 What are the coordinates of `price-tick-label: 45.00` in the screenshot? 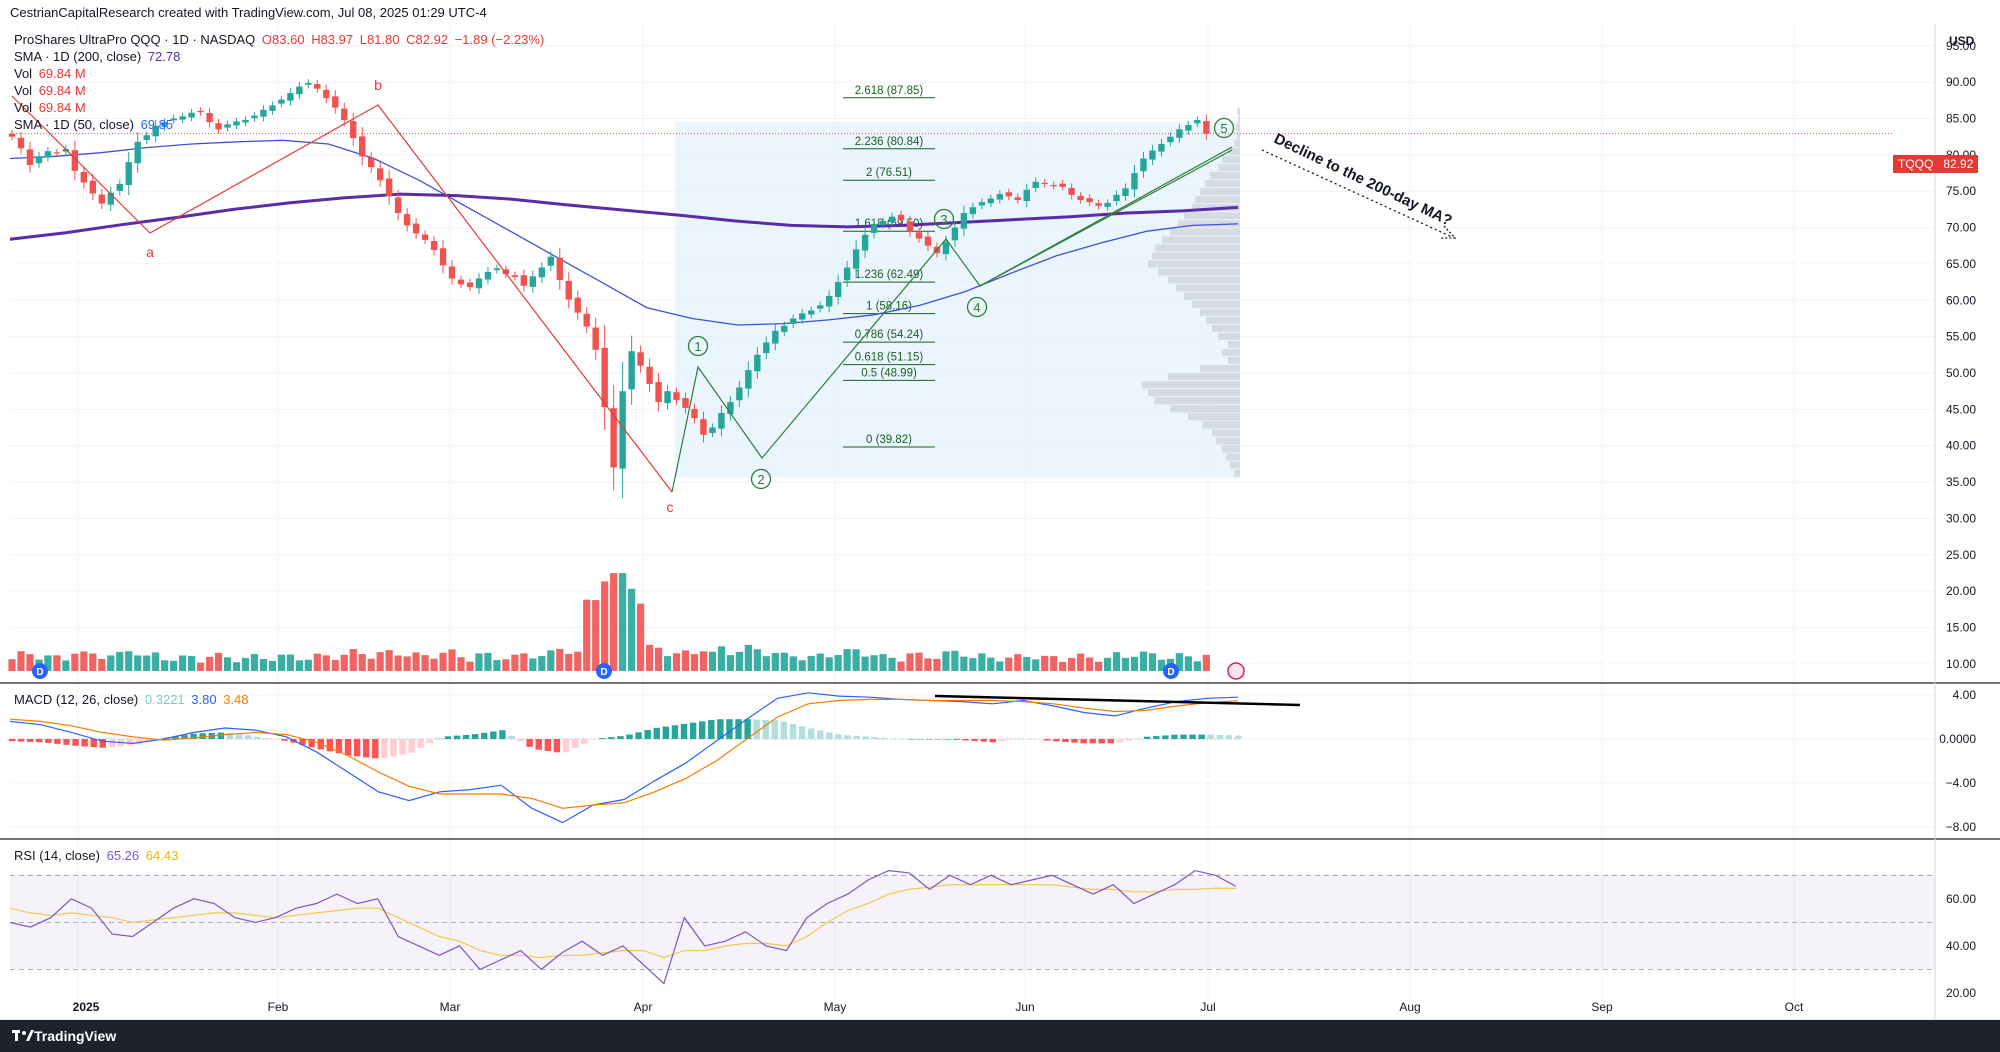 It's located at (1961, 409).